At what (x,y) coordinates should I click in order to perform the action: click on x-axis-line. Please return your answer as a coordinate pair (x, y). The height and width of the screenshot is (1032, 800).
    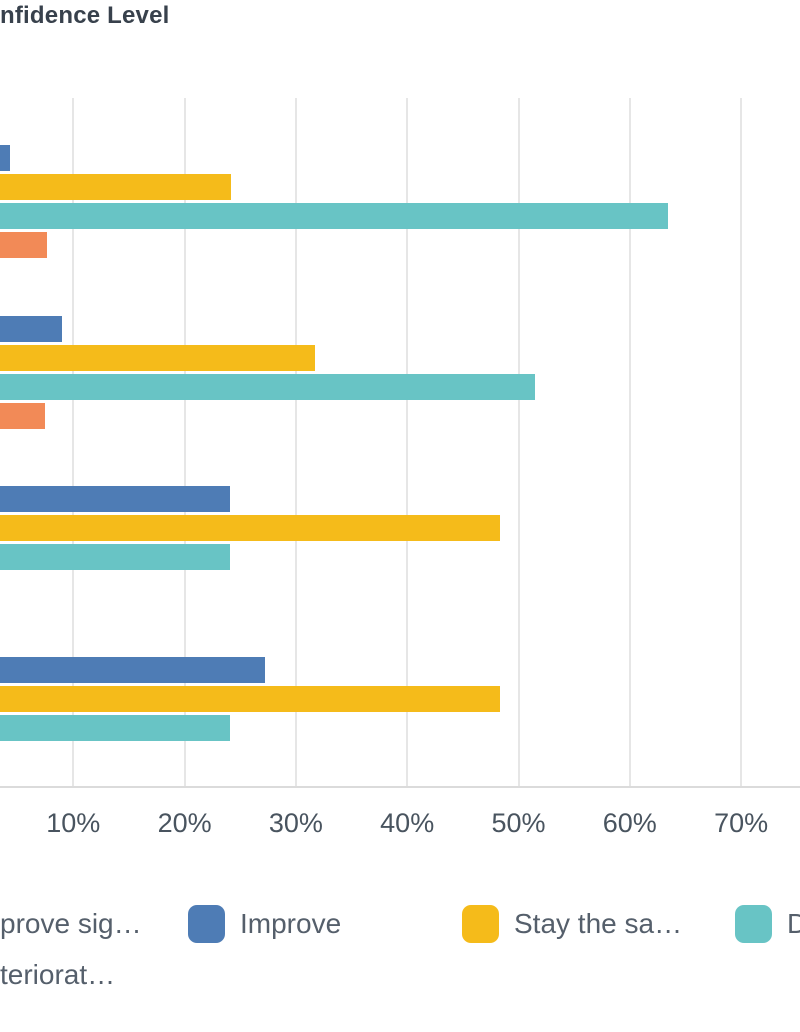
    Looking at the image, I should click on (400, 787).